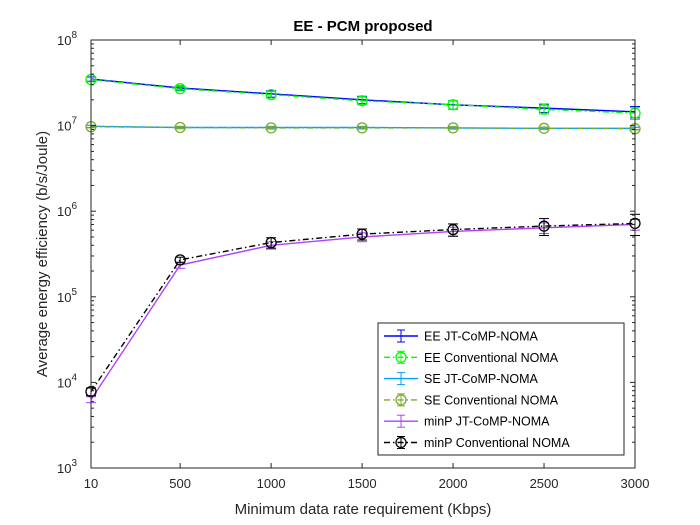 The height and width of the screenshot is (525, 700). I want to click on legend-box, so click(501, 389).